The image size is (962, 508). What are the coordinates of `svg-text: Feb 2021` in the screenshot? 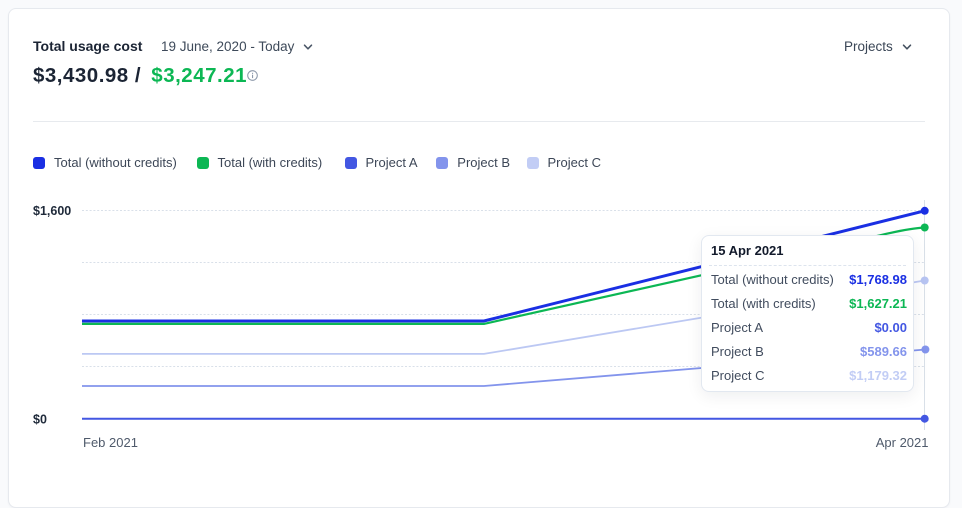 It's located at (110, 442).